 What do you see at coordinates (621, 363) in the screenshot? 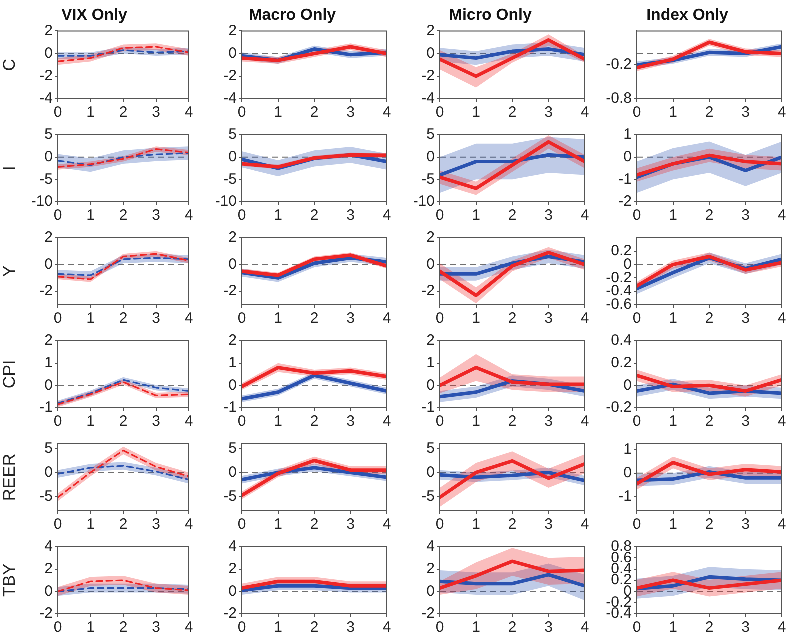
I see `y-tick-label: 0.2` at bounding box center [621, 363].